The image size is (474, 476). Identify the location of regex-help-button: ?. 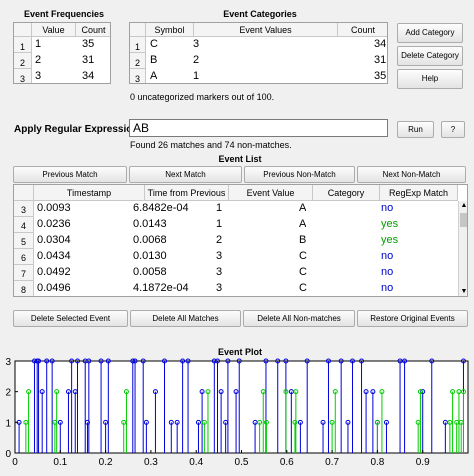
(453, 129).